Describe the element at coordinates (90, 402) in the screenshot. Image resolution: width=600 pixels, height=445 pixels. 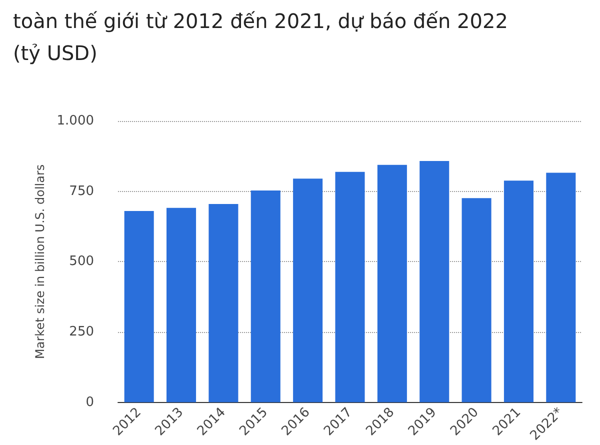
I see `y-tick-label: 0` at that location.